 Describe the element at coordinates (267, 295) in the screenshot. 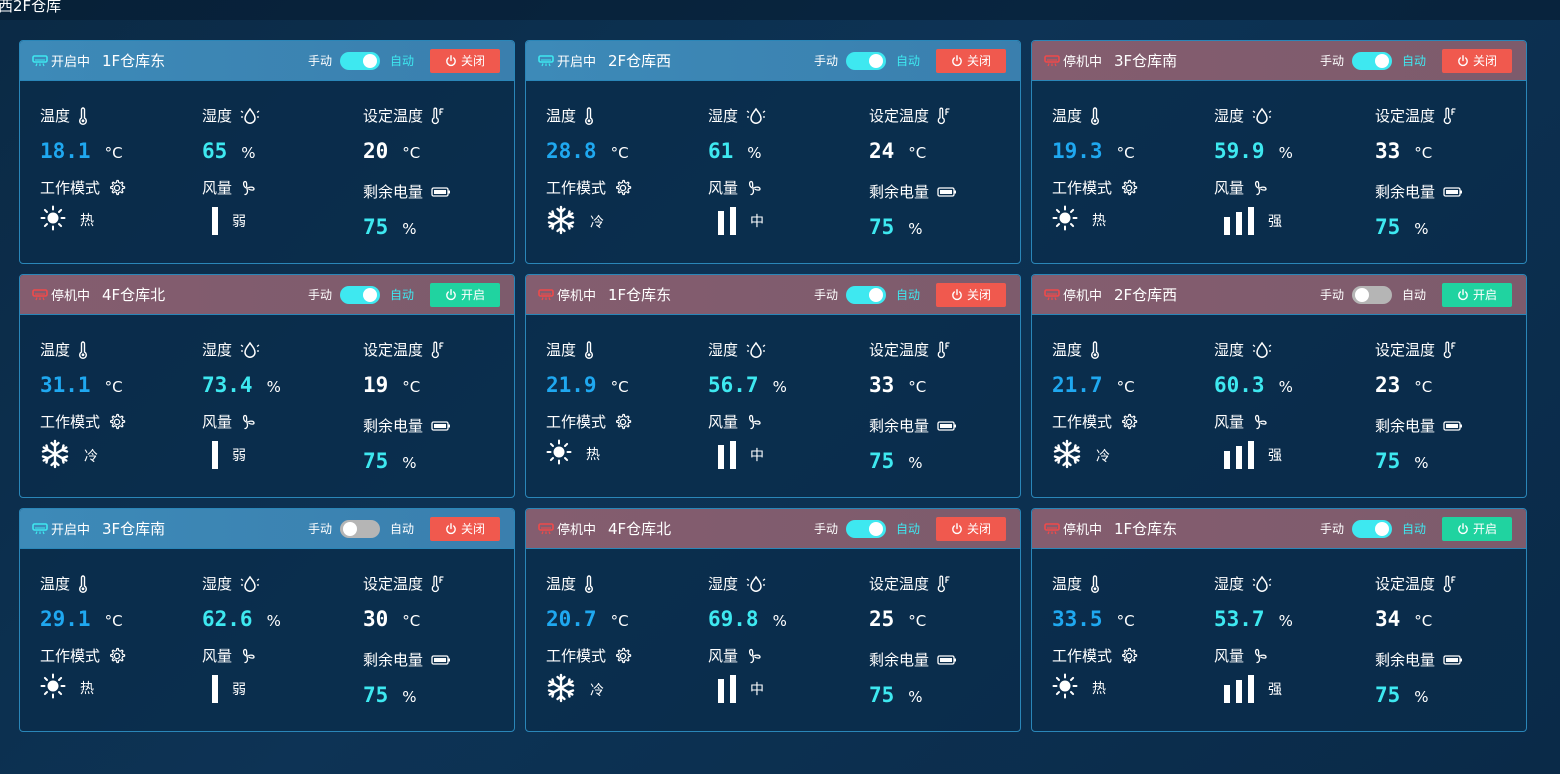

I see `card-header: 停机中 4F仓库北 手动 自动 开启` at that location.